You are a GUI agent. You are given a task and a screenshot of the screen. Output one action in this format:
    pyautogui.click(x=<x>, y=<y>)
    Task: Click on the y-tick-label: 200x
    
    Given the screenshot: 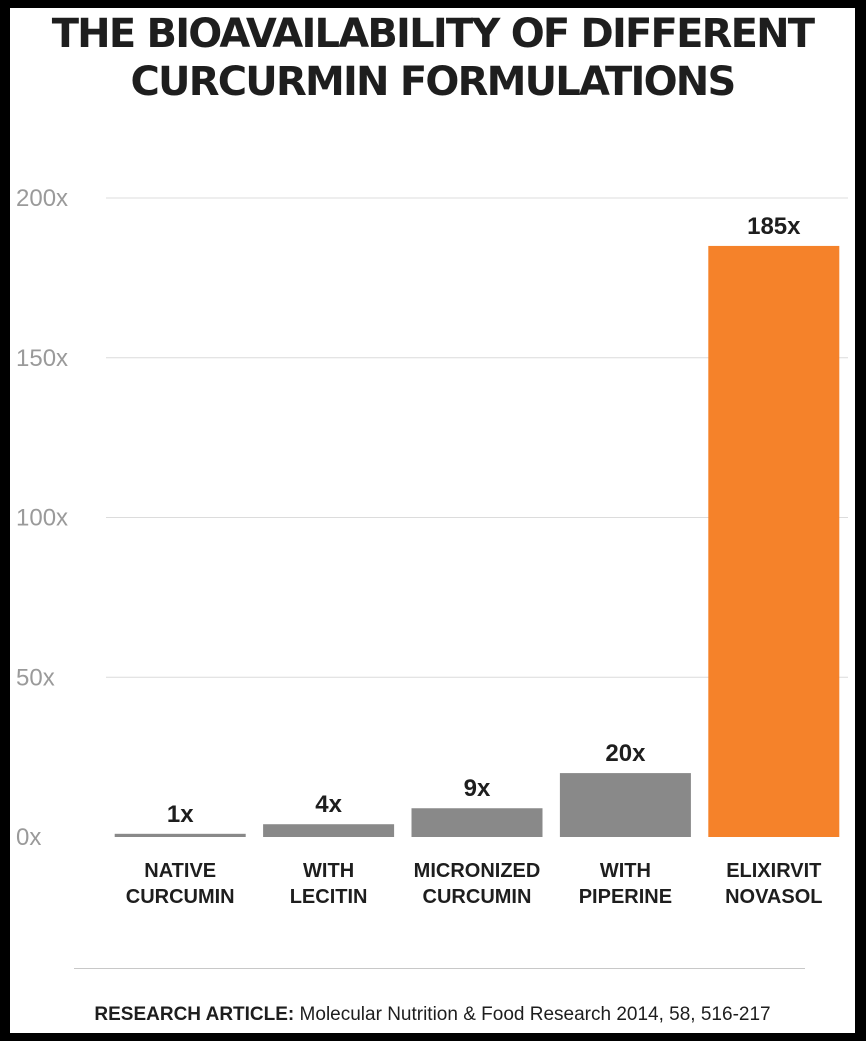 What is the action you would take?
    pyautogui.click(x=42, y=198)
    